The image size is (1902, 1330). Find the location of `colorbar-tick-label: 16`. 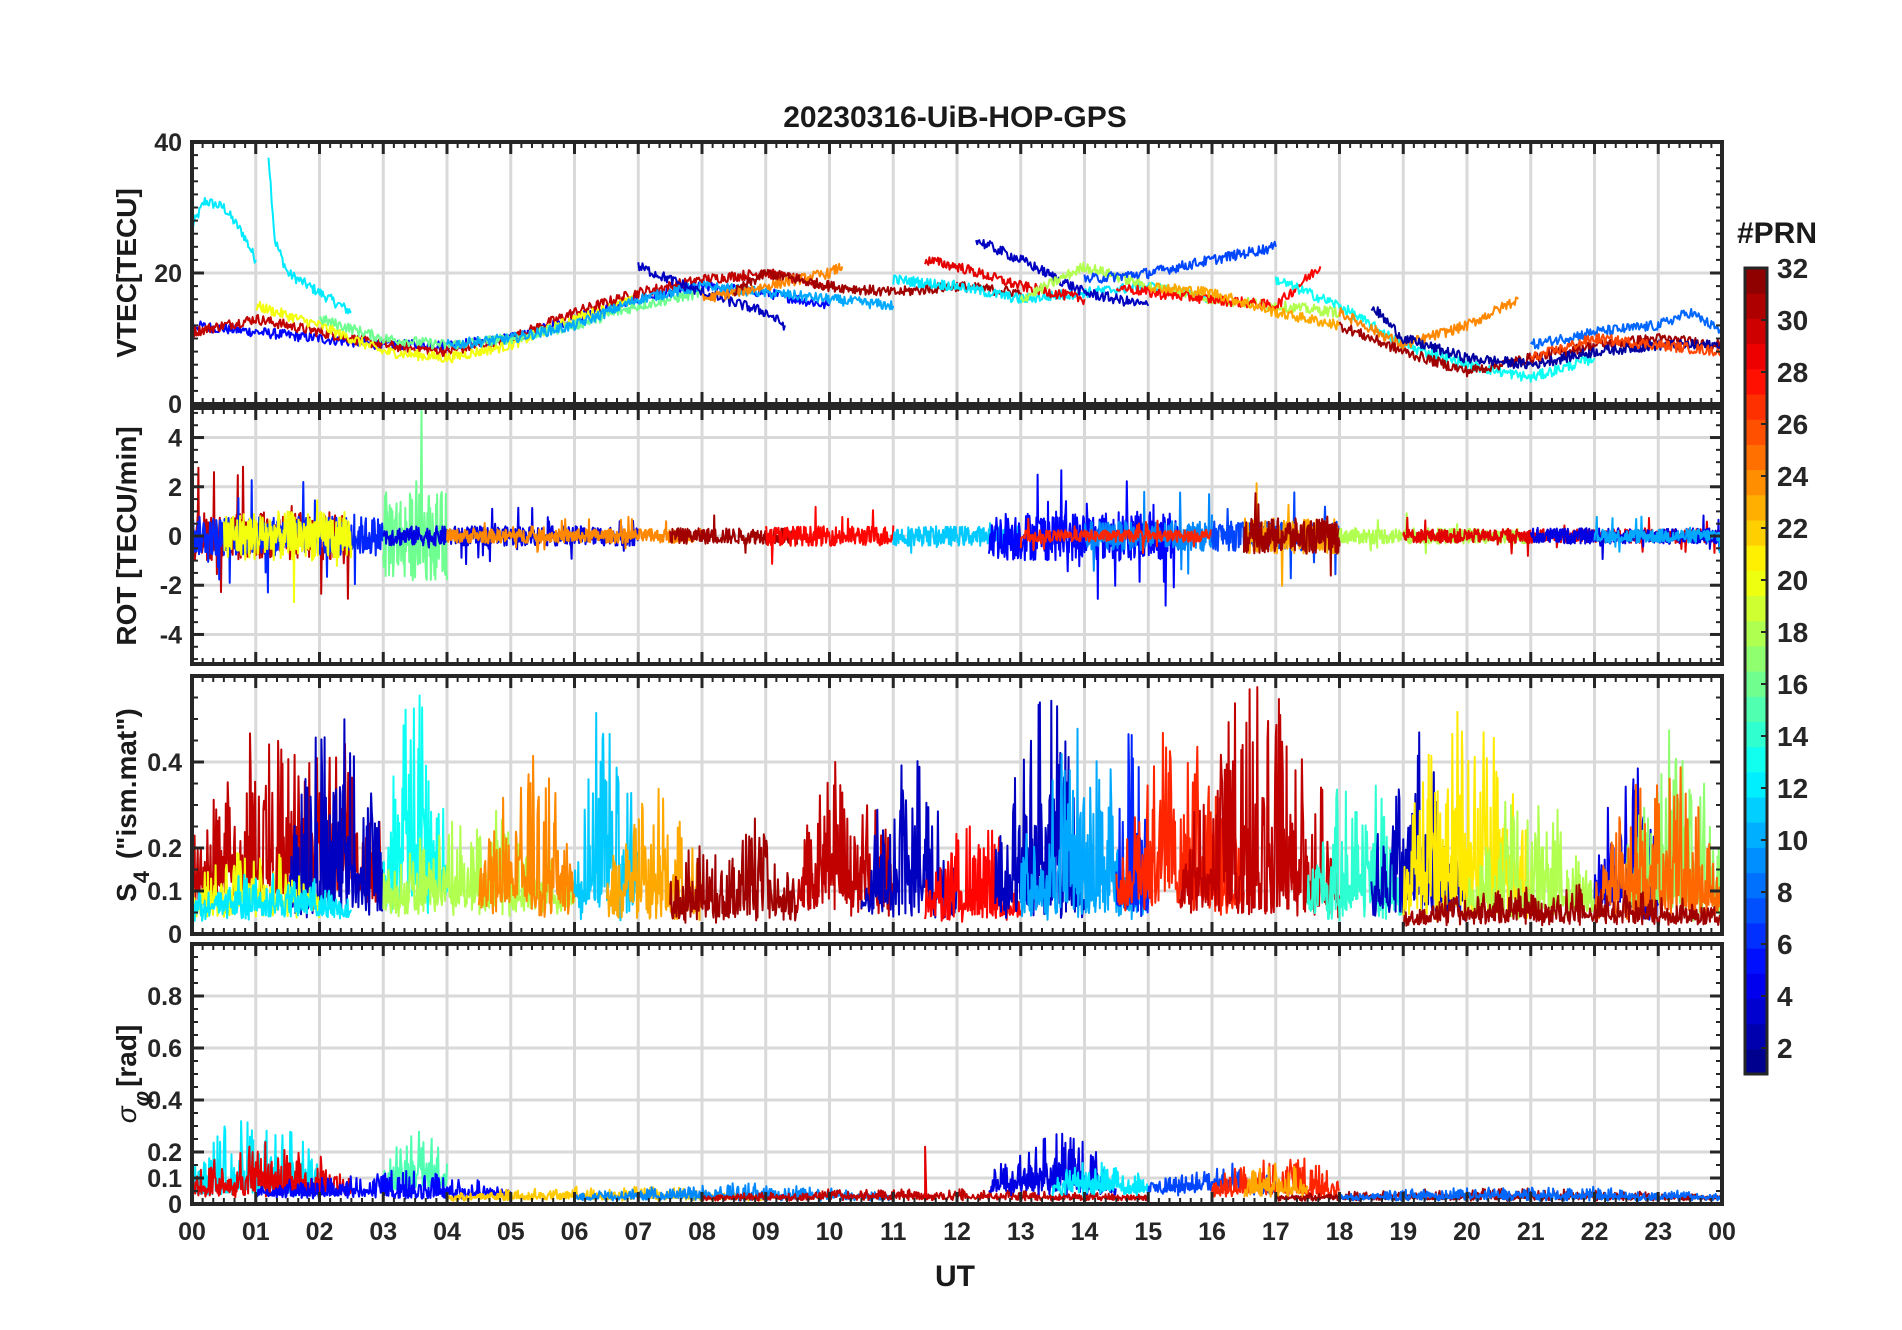

colorbar-tick-label: 16 is located at coordinates (1792, 684).